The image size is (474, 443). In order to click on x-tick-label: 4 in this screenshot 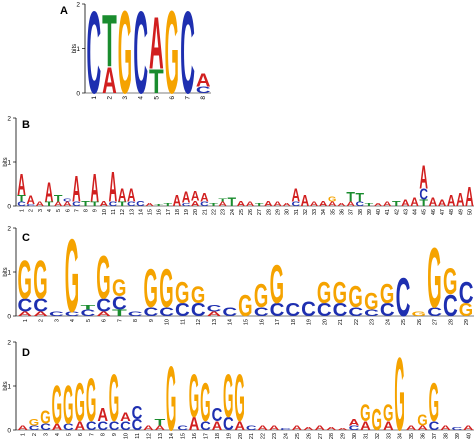, I will do `click(50, 210)`.